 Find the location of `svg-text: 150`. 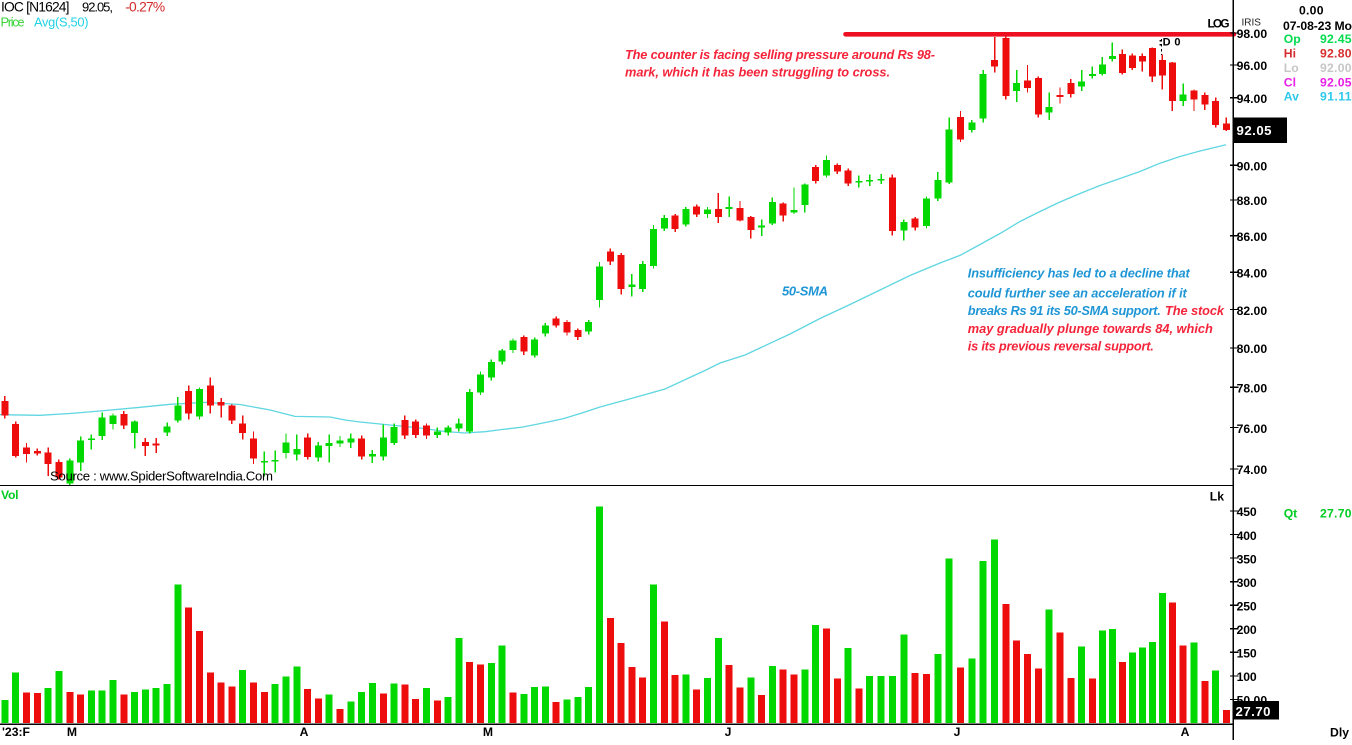

svg-text: 150 is located at coordinates (1247, 654).